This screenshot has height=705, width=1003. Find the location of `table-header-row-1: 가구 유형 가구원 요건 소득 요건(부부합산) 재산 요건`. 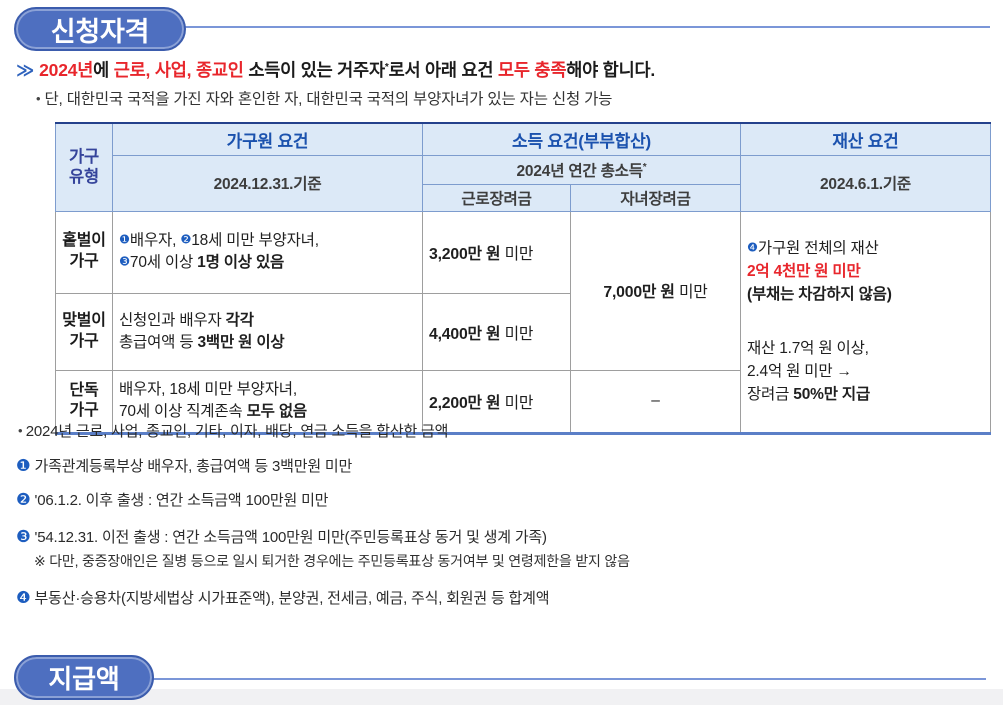

table-header-row-1: 가구 유형 가구원 요건 소득 요건(부부합산) 재산 요건 is located at coordinates (523, 167).